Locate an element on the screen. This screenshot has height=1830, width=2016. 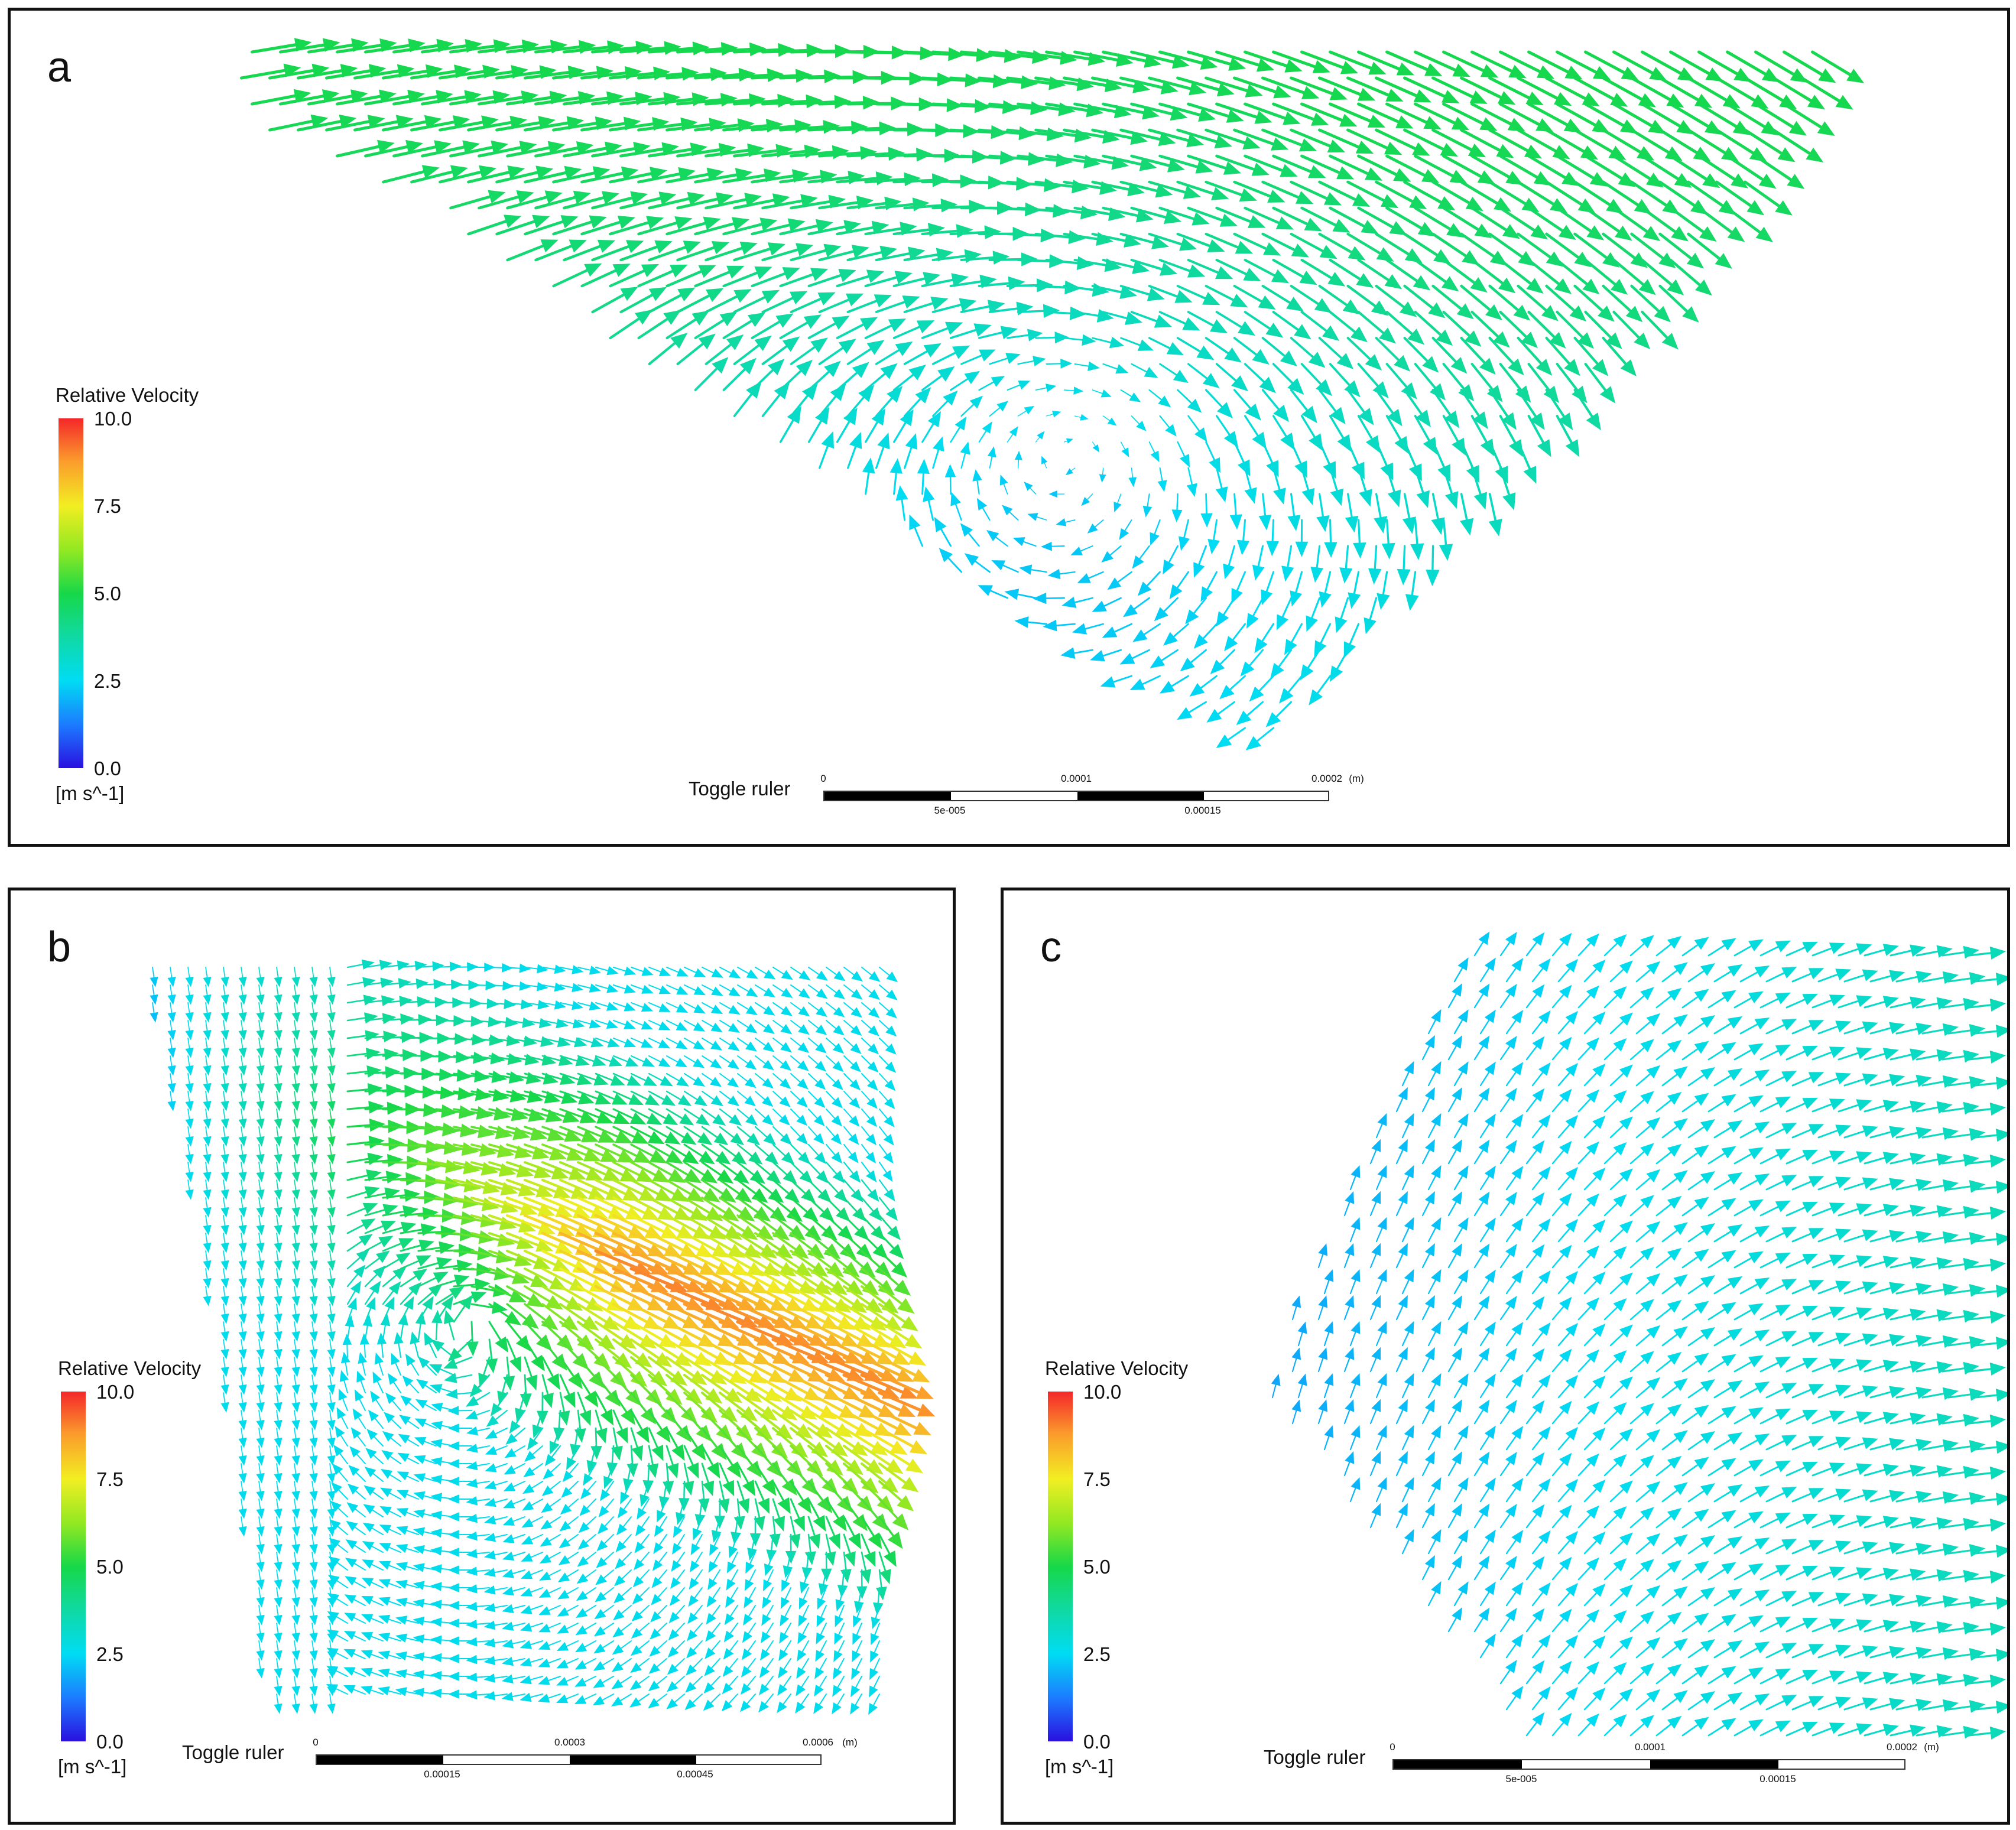
legend-unit: [m s^-1] is located at coordinates (90, 793).